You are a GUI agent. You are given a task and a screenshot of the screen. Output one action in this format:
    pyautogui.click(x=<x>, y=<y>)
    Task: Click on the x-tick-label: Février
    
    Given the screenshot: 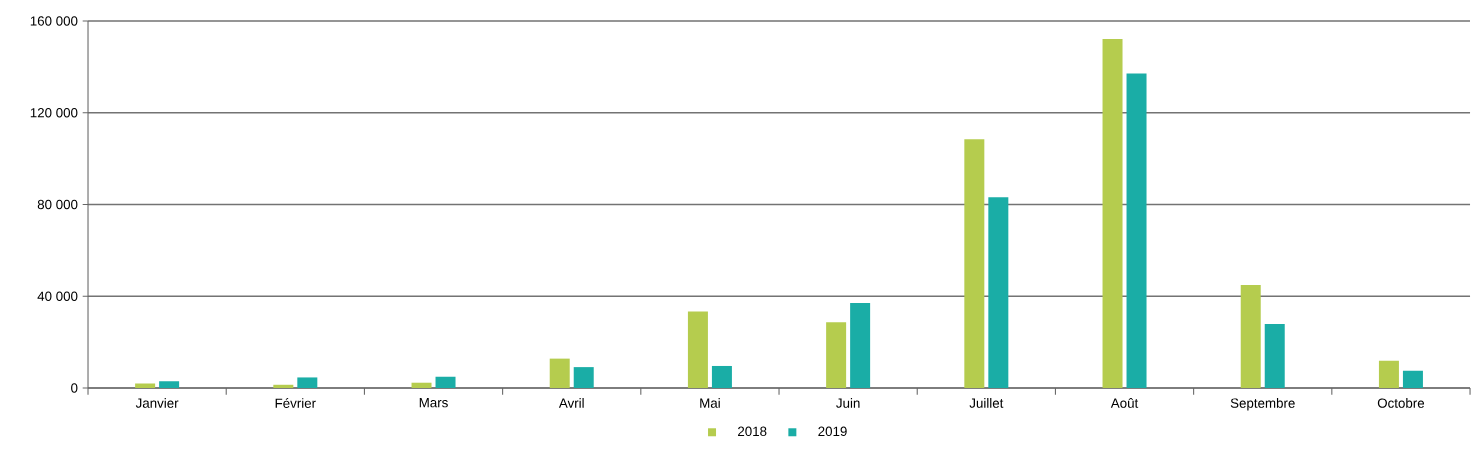 What is the action you would take?
    pyautogui.click(x=295, y=403)
    